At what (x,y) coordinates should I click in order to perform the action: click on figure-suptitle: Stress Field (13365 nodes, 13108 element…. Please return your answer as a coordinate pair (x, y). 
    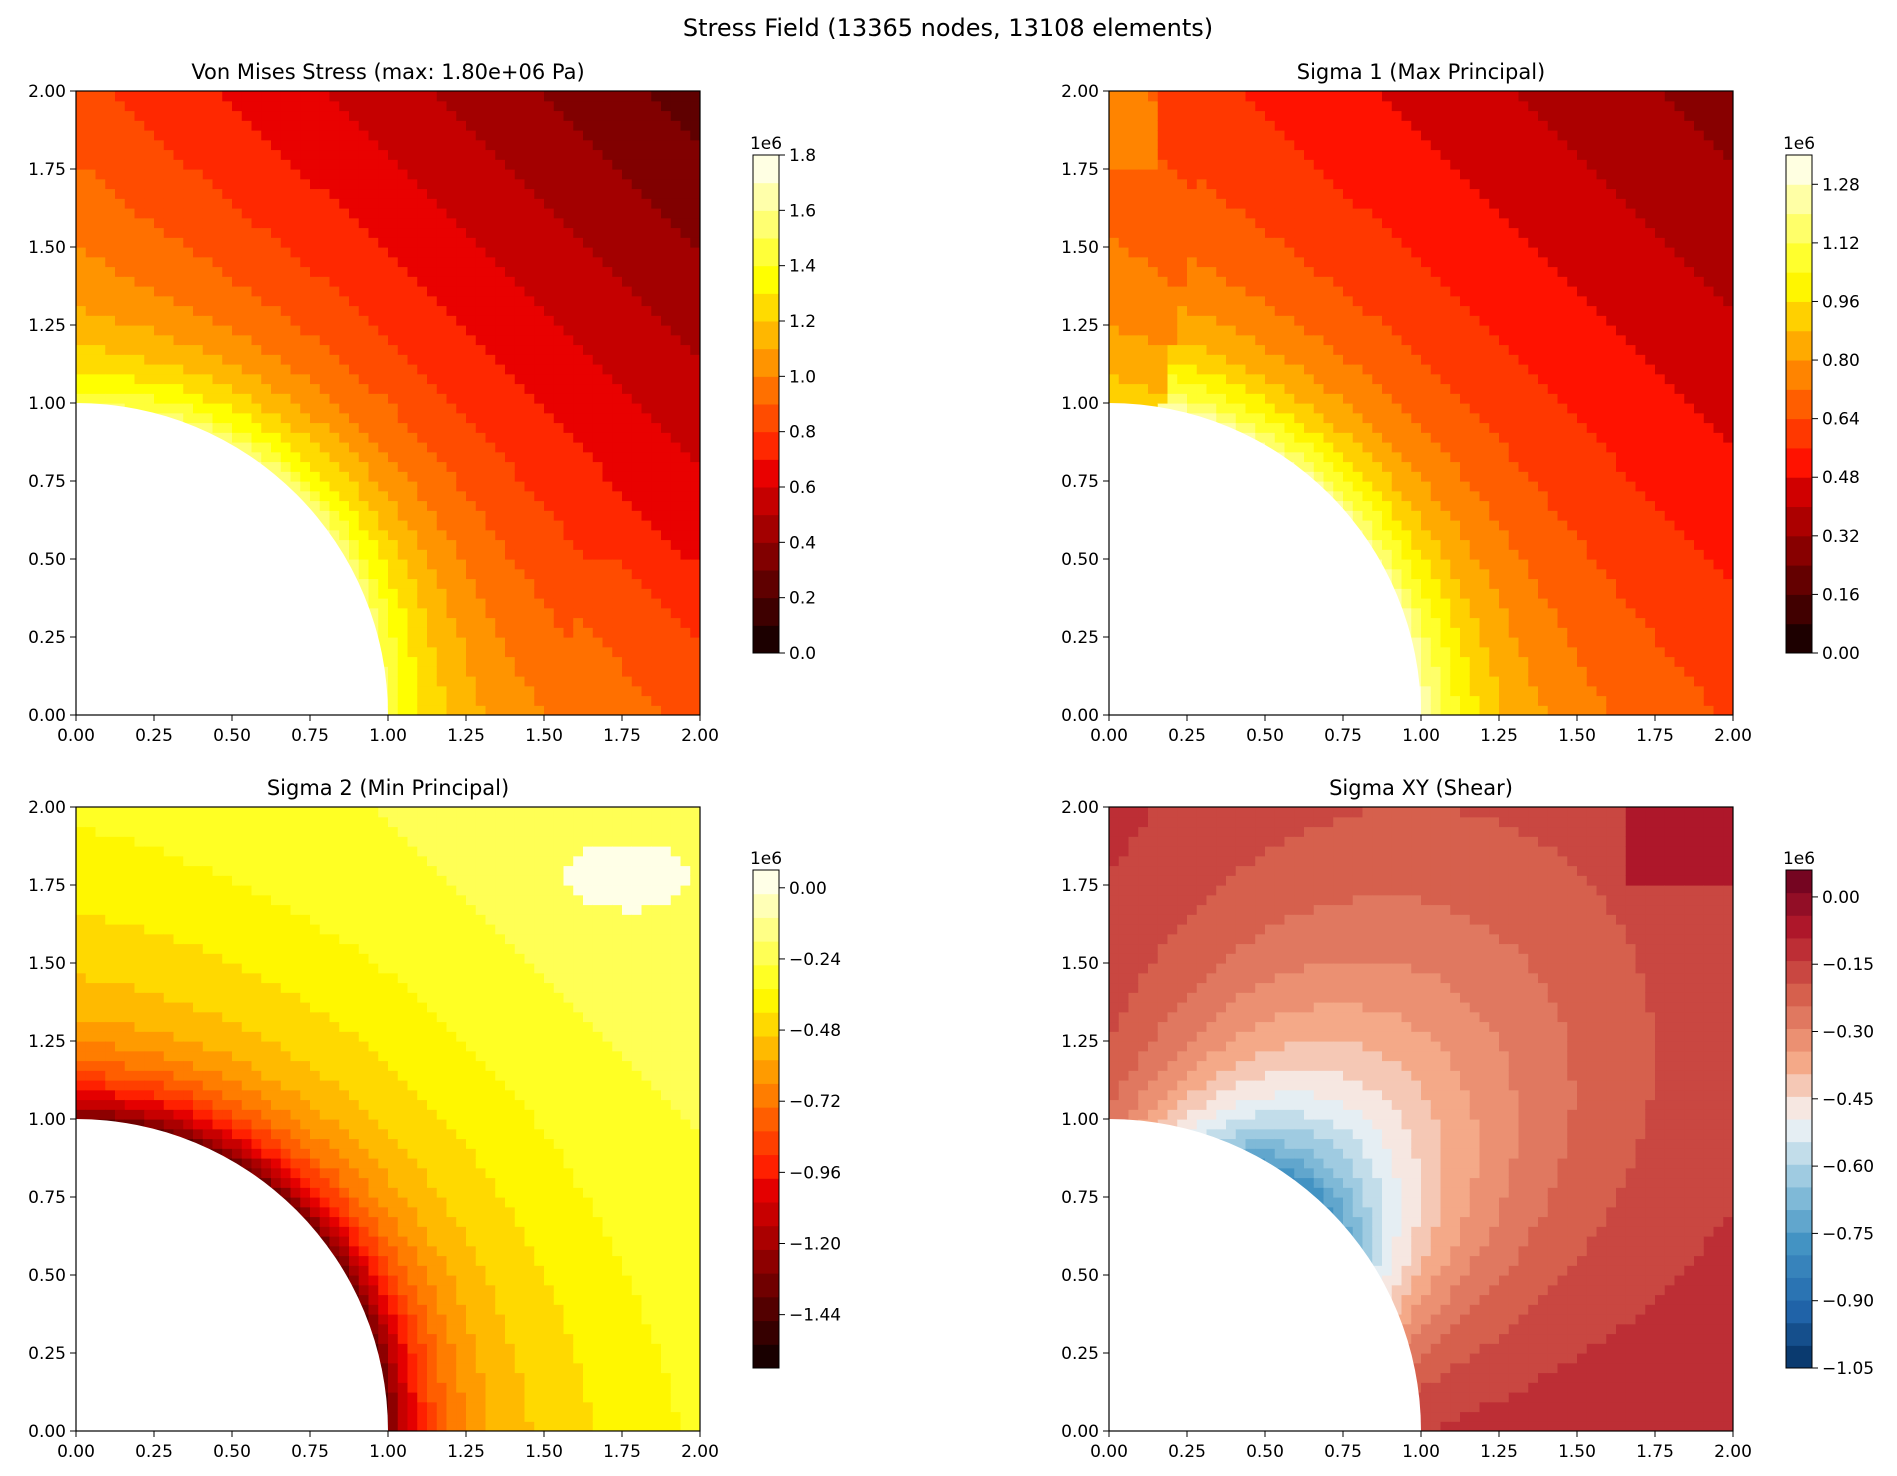
    Looking at the image, I should click on (948, 28).